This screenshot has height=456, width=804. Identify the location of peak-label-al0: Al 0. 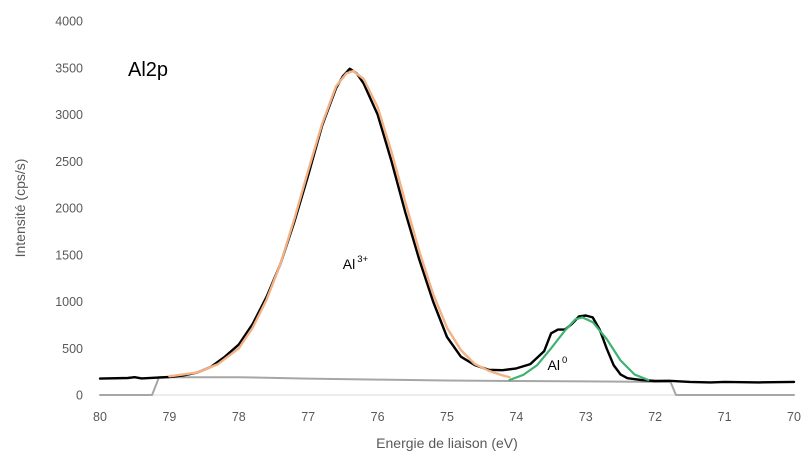
(558, 364).